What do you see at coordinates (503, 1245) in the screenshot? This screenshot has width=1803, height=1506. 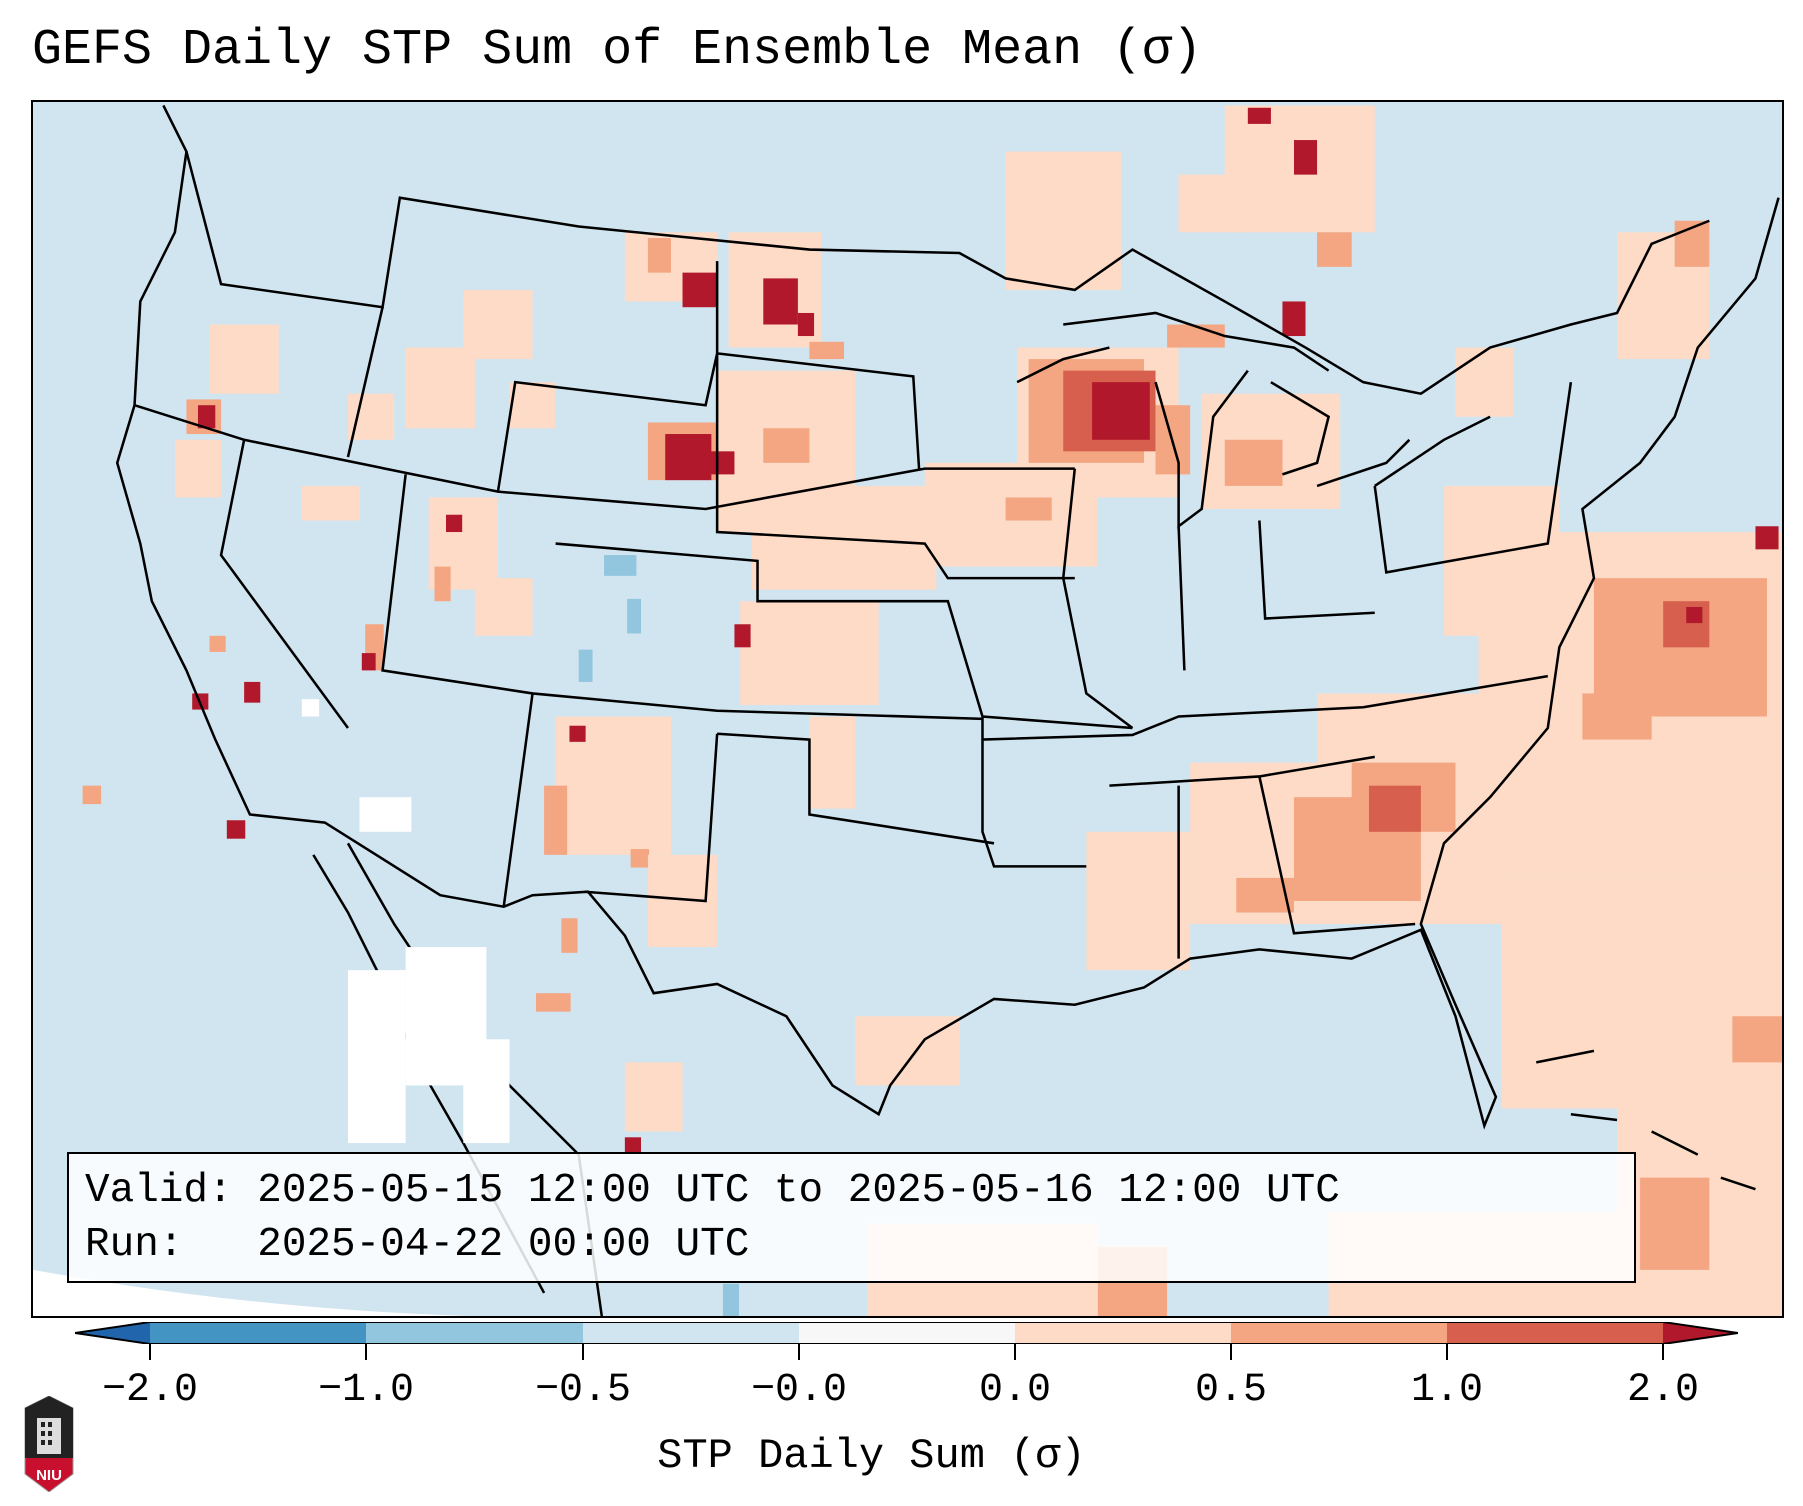 I see `run-value: 2025-04-22 00:00 UTC` at bounding box center [503, 1245].